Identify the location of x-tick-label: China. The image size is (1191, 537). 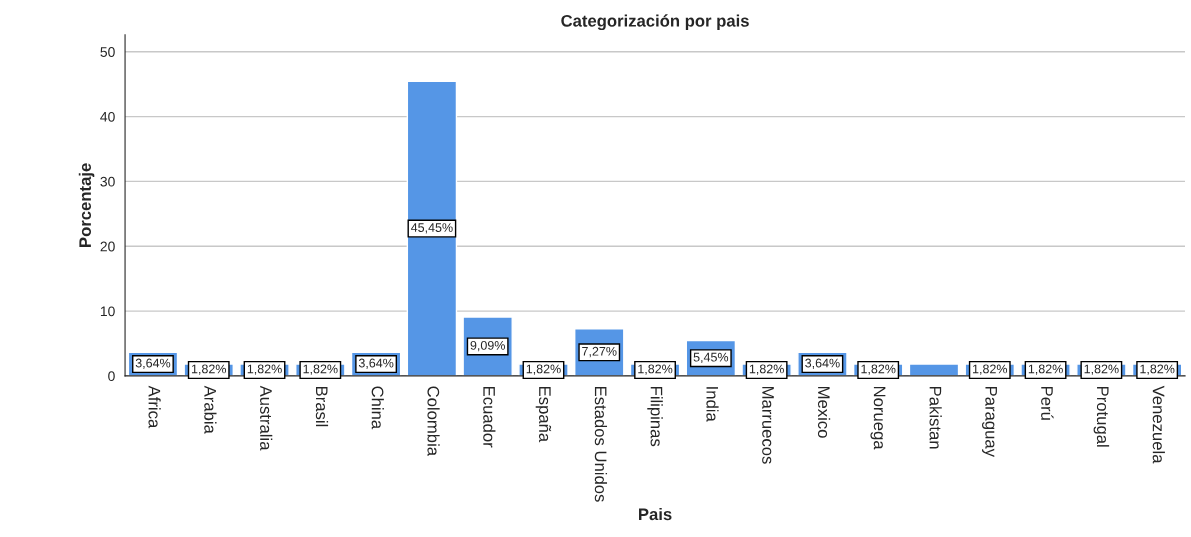
(377, 408).